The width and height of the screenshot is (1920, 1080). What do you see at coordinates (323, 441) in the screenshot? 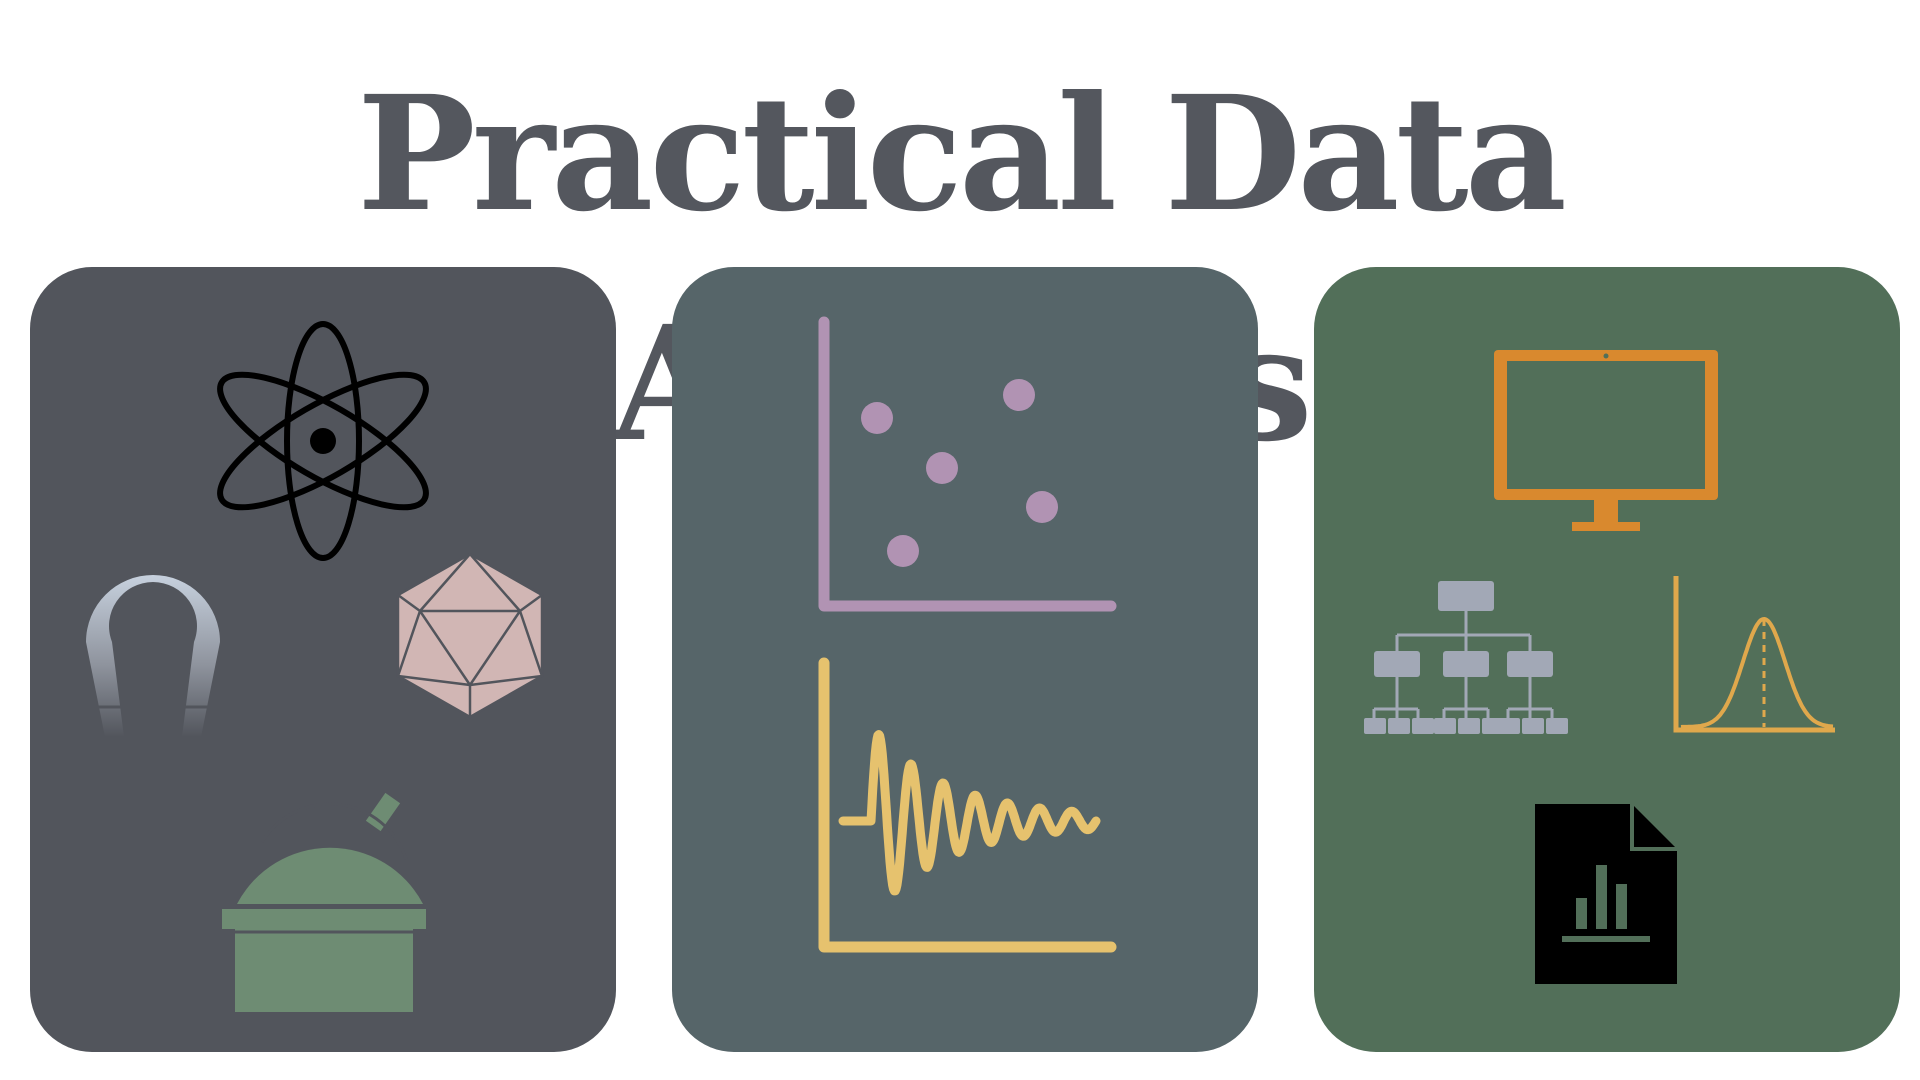
I see `atom-icon` at bounding box center [323, 441].